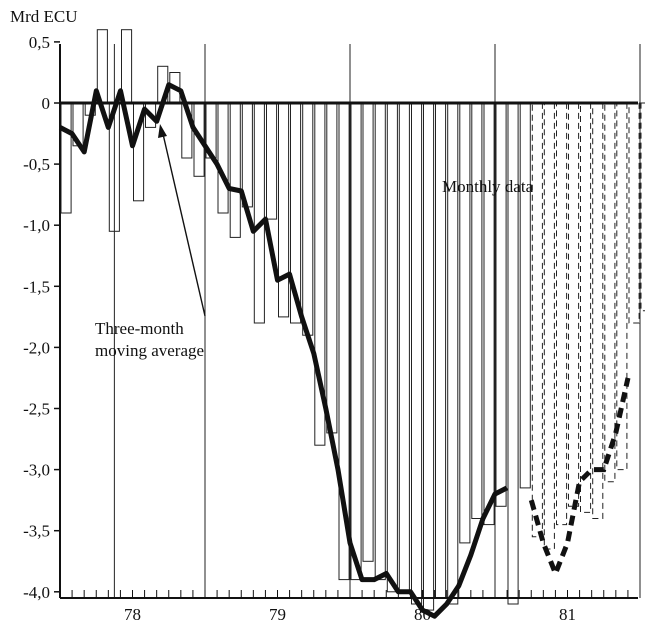  What do you see at coordinates (184, 225) in the screenshot?
I see `annotation-arrow-line` at bounding box center [184, 225].